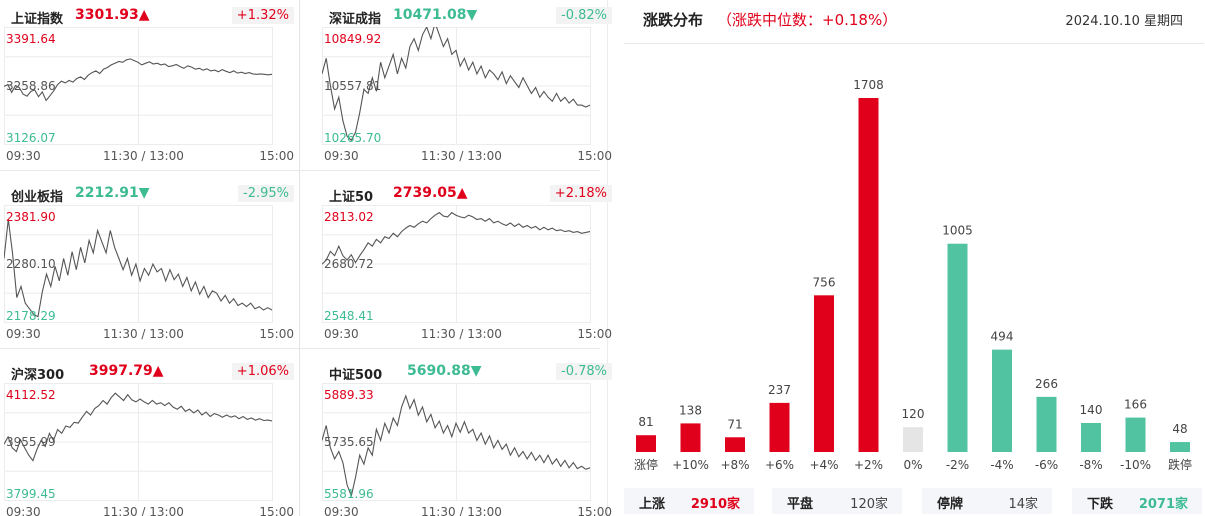  What do you see at coordinates (646, 463) in the screenshot?
I see `category-label: 涨停` at bounding box center [646, 463].